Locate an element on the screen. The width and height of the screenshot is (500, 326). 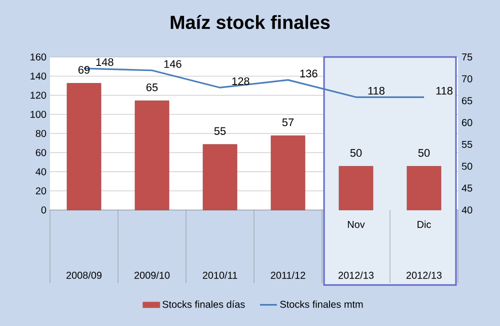
legend-label: Stocks finales mtm is located at coordinates (321, 304).